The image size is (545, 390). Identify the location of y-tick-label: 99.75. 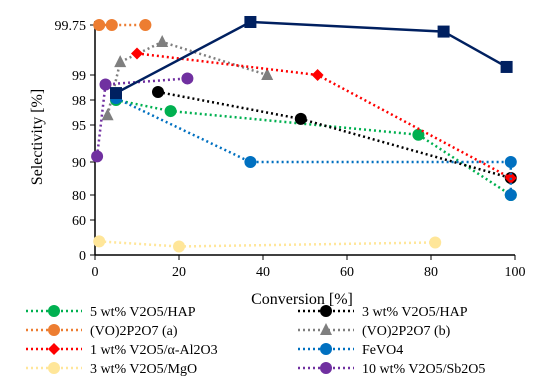
(71, 26).